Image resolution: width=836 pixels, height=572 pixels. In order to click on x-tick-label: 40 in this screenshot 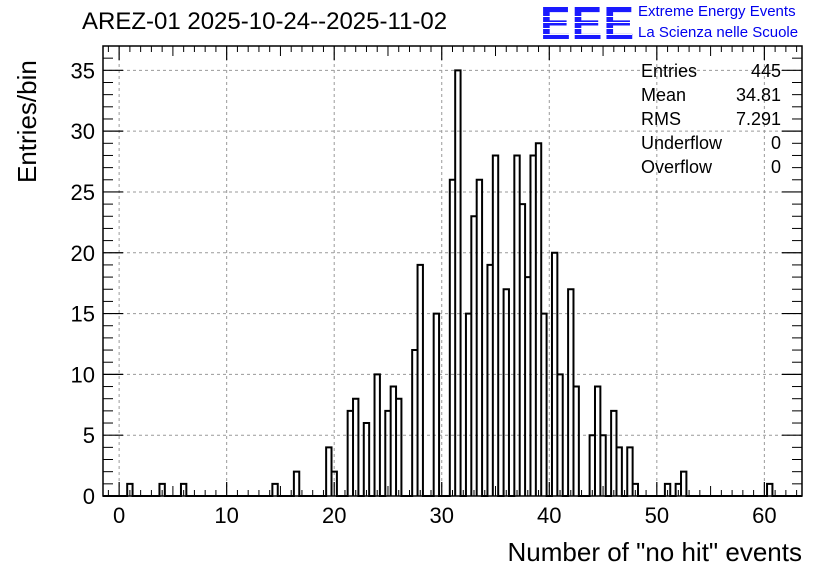, I will do `click(549, 515)`.